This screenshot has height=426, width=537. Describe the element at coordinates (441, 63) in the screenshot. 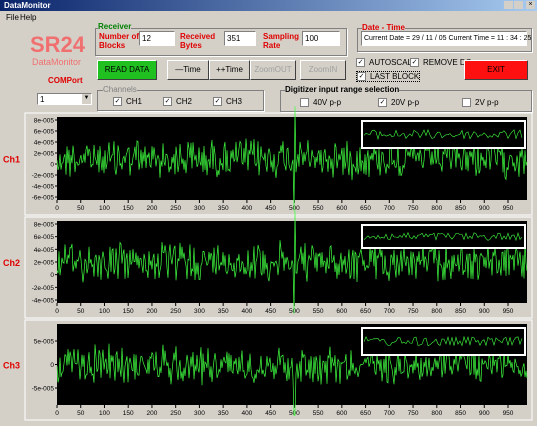

I see `remove-dc-checkbox: ✓ REMOVE DC` at that location.